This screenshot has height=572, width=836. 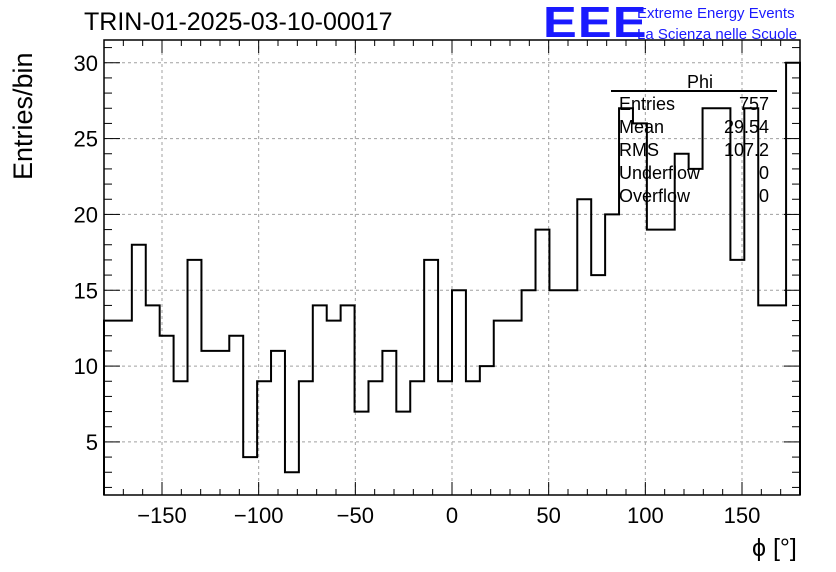 I want to click on x-tick-label: 50, so click(x=548, y=515).